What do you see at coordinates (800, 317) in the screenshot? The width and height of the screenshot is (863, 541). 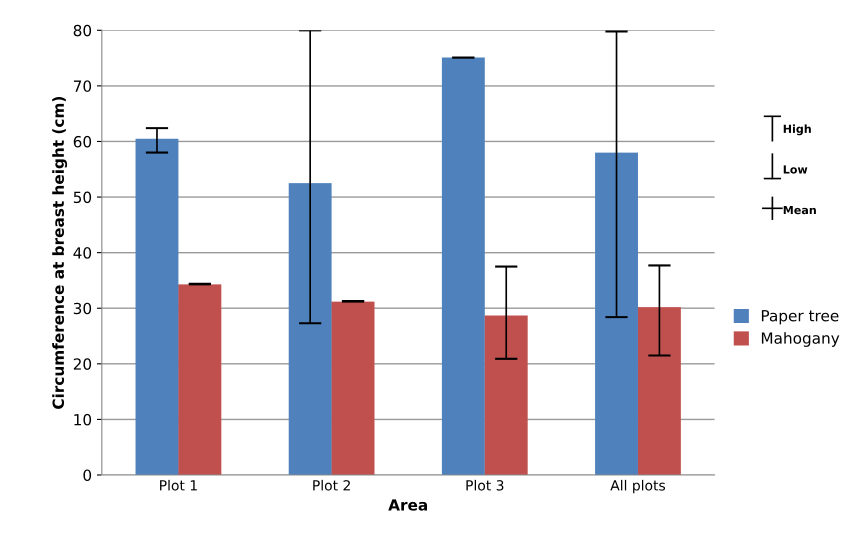 I see `legend-label: Paper tree` at bounding box center [800, 317].